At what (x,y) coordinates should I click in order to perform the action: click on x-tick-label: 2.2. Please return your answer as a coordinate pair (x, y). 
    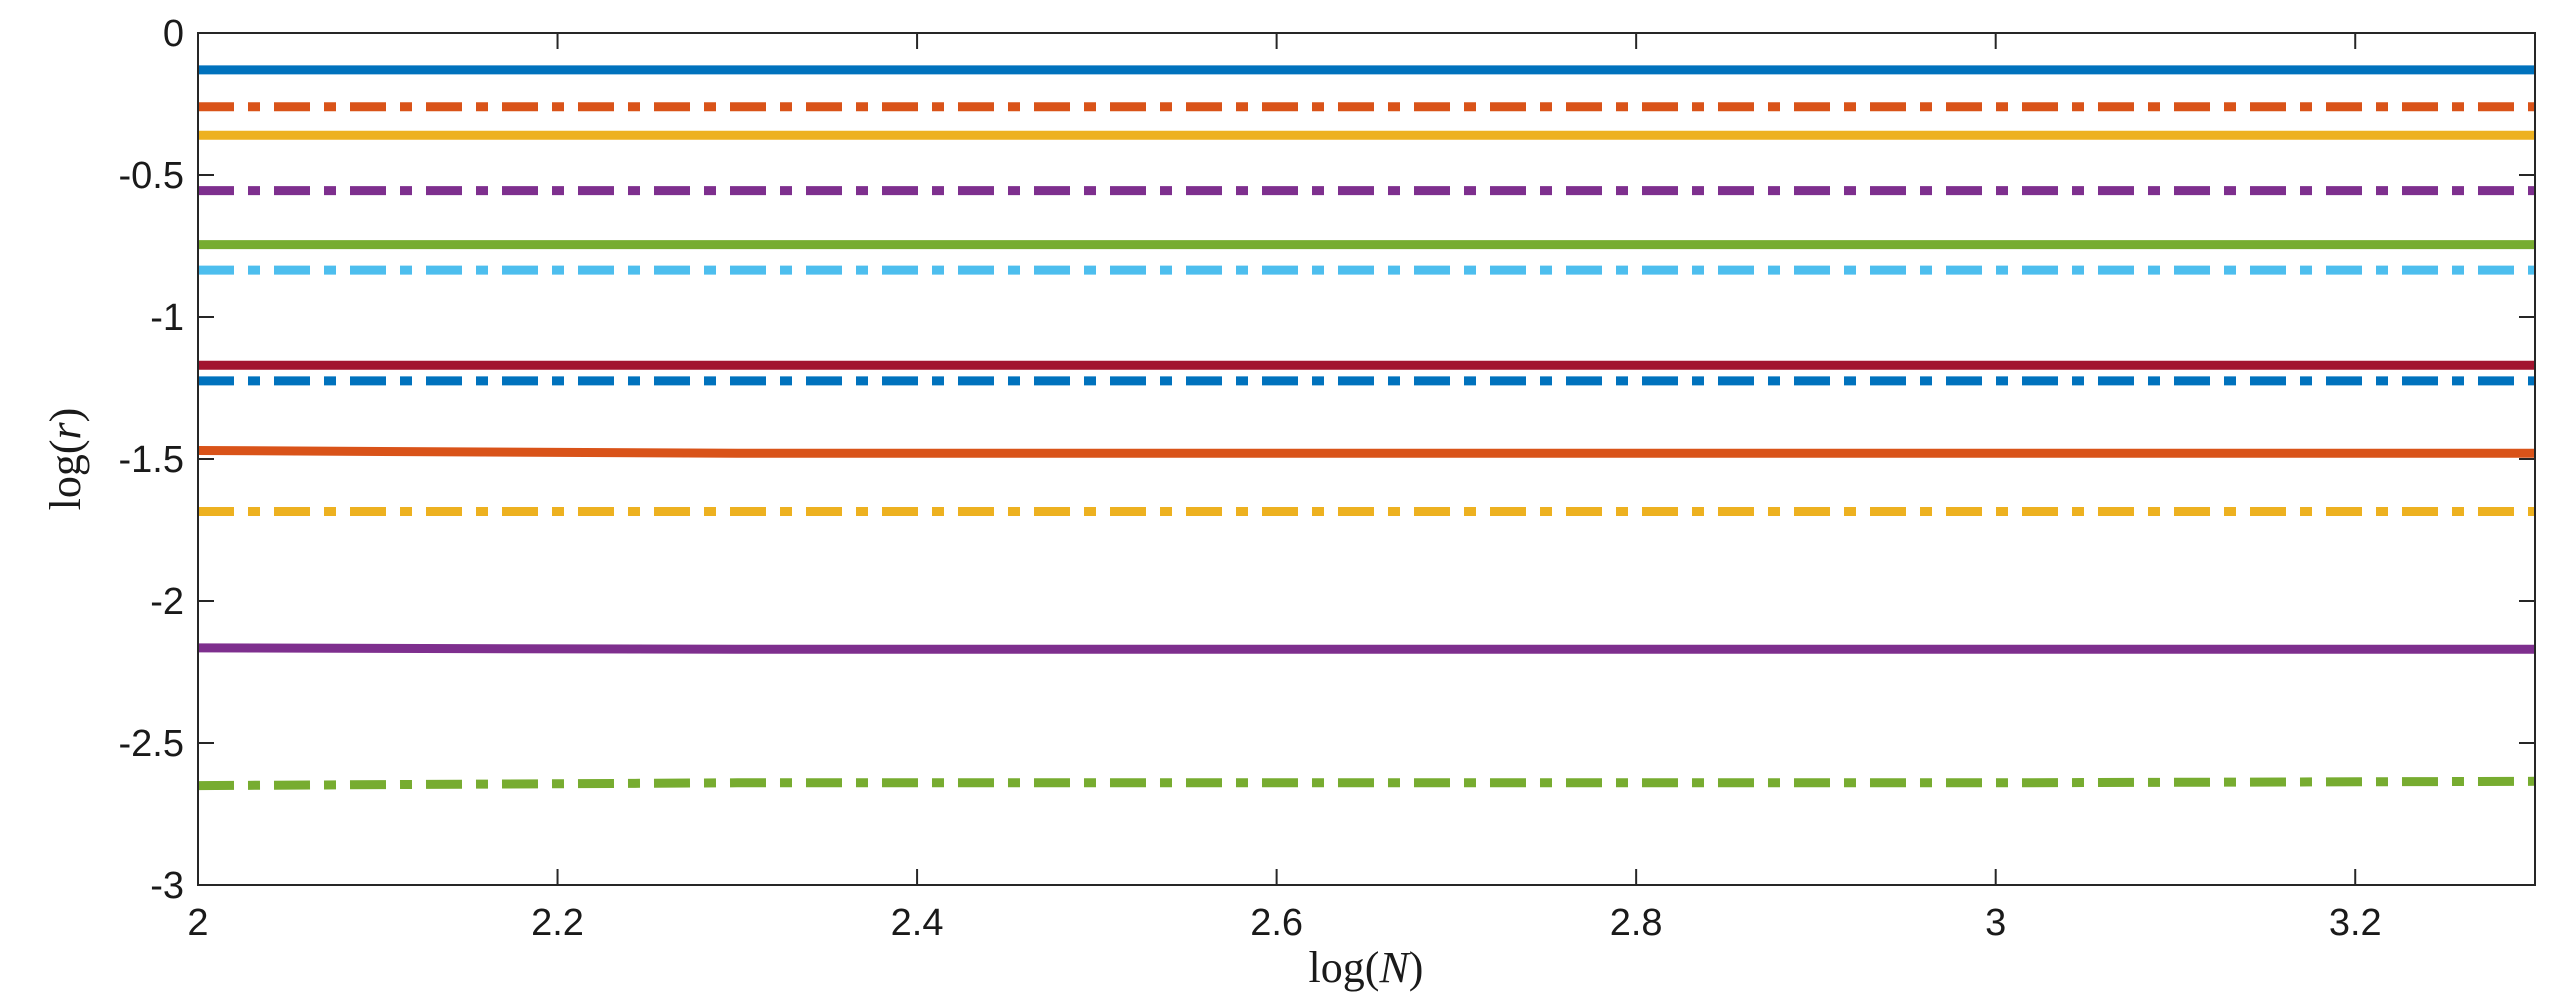
    Looking at the image, I should click on (557, 923).